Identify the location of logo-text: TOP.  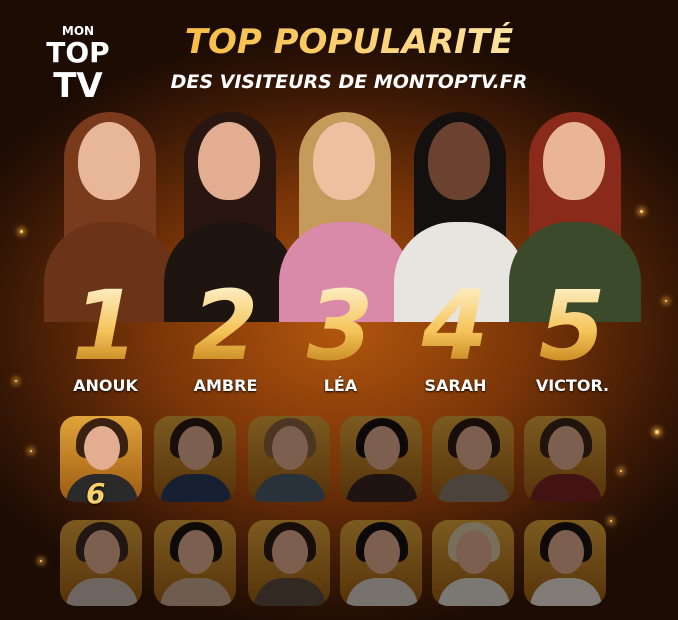
(78, 52).